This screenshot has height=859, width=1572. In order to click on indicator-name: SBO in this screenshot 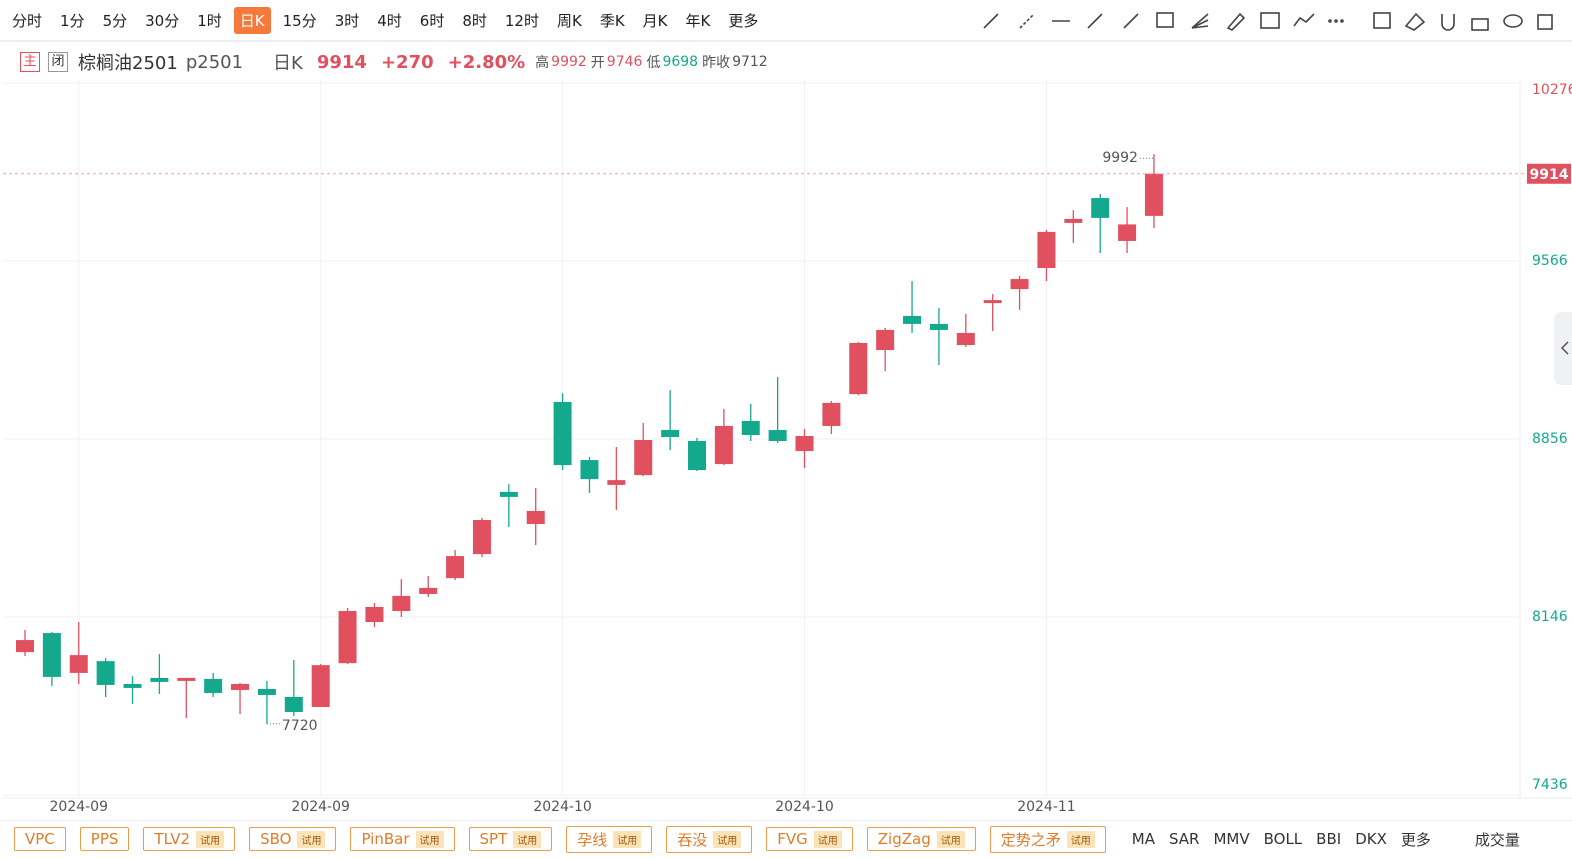, I will do `click(276, 839)`.